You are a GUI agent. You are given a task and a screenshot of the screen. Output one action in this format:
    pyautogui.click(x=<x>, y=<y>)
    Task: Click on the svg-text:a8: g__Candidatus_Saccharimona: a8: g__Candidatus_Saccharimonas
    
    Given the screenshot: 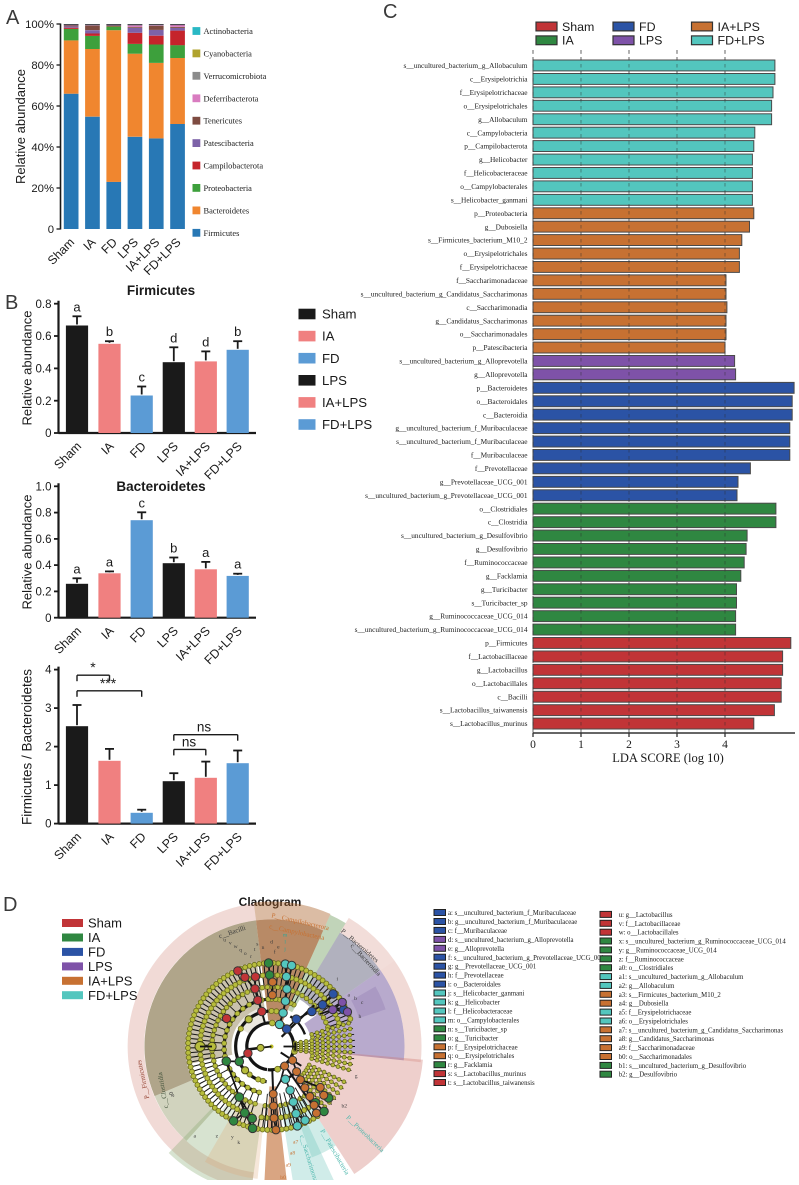 What is the action you would take?
    pyautogui.click(x=667, y=1039)
    